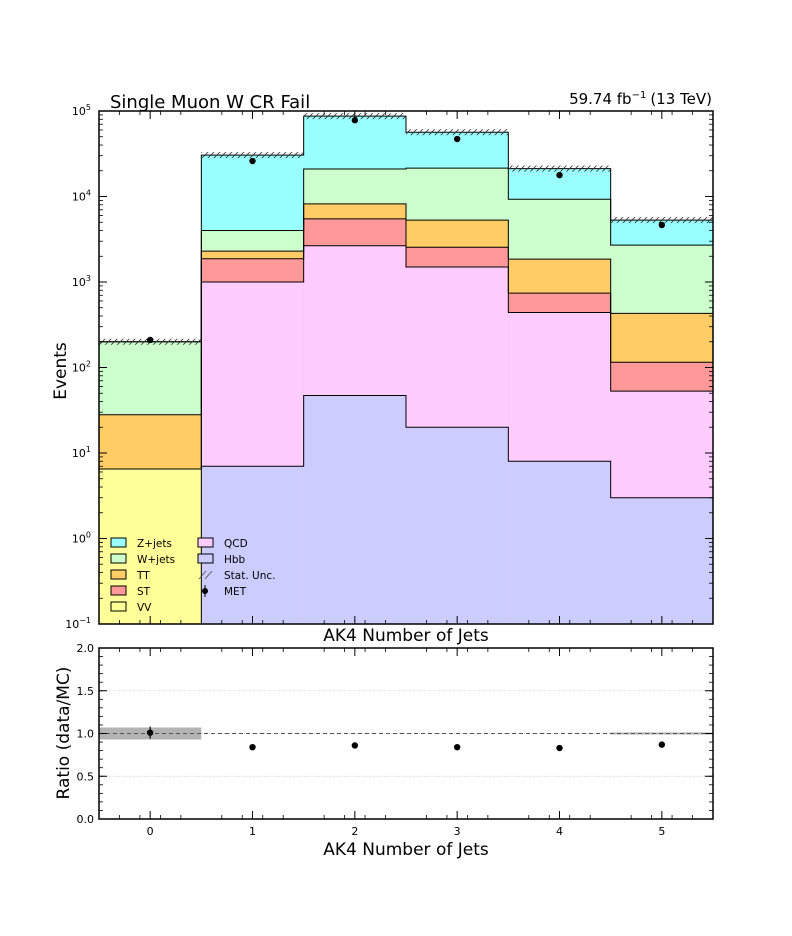  What do you see at coordinates (130, 575) in the screenshot?
I see `legend-entry-tt: TT` at bounding box center [130, 575].